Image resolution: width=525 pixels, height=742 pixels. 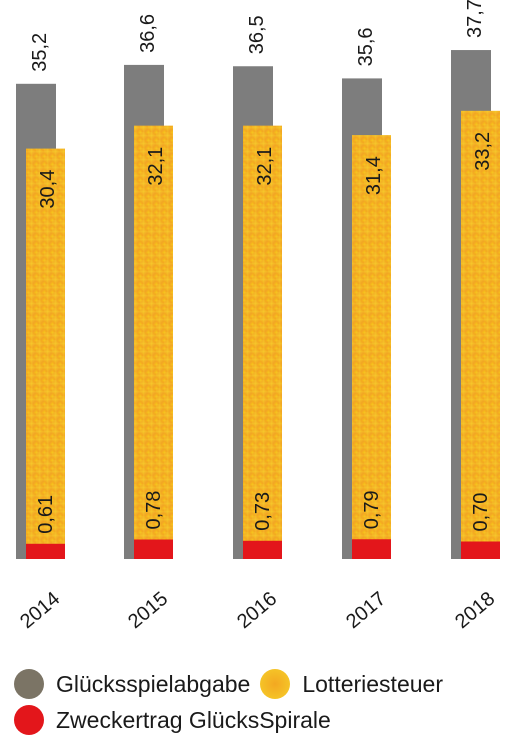 I want to click on legend-row-1: Glücksspielabgabe Lotteriesteuer, so click(x=266, y=684).